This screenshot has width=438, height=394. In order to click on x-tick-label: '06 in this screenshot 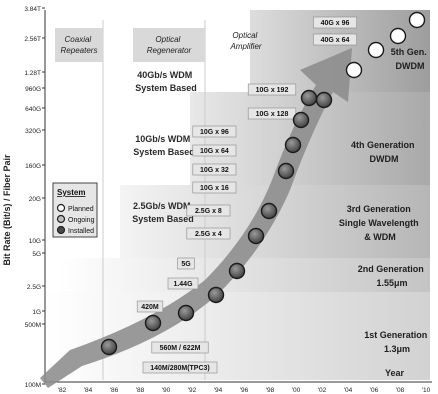, I will do `click(374, 390)`.